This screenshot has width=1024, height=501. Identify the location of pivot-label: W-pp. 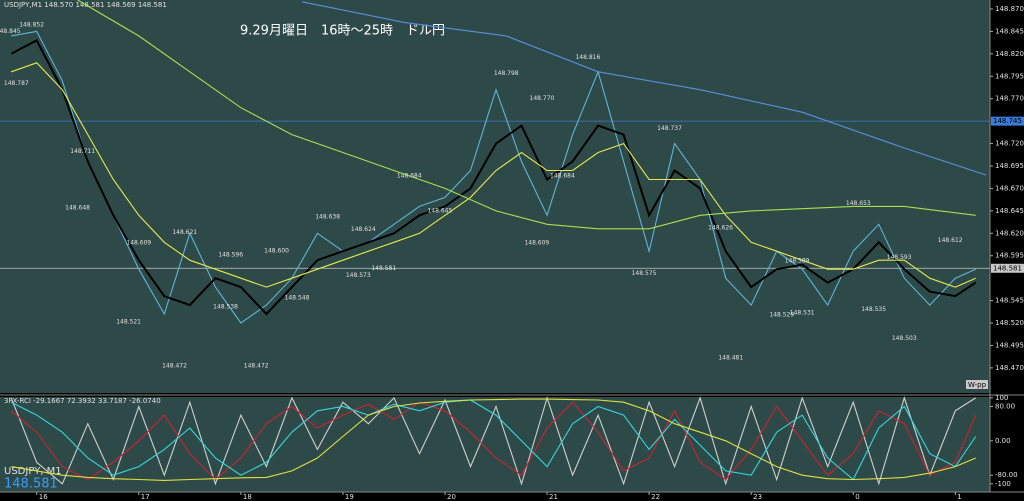
(977, 385).